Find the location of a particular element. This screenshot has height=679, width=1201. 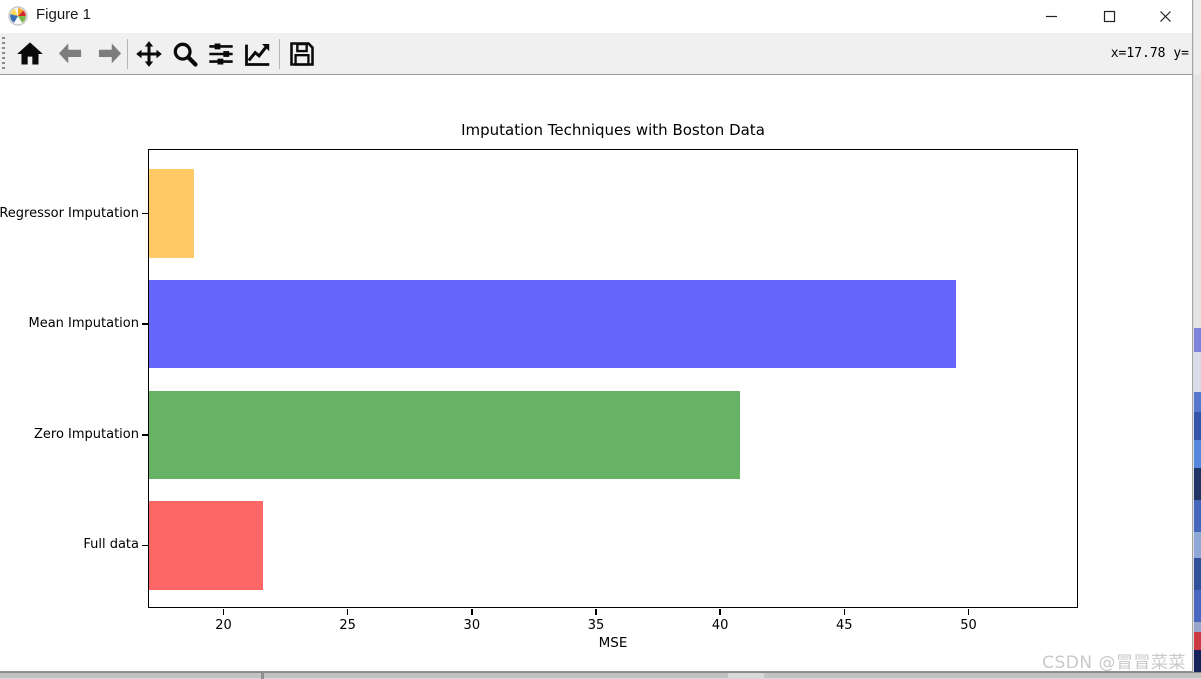

close-icon is located at coordinates (1165, 16).